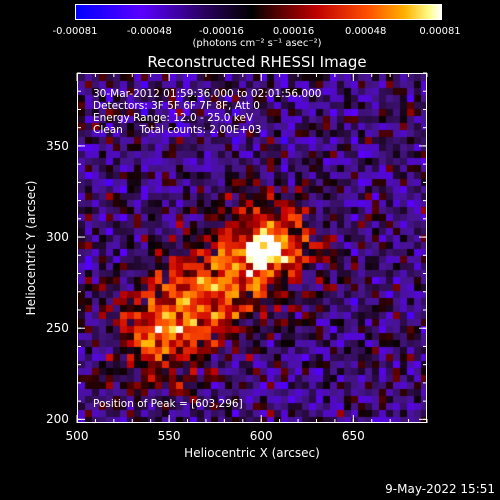  What do you see at coordinates (252, 453) in the screenshot?
I see `x-axis-label: Heliocentric X (arcsec)` at bounding box center [252, 453].